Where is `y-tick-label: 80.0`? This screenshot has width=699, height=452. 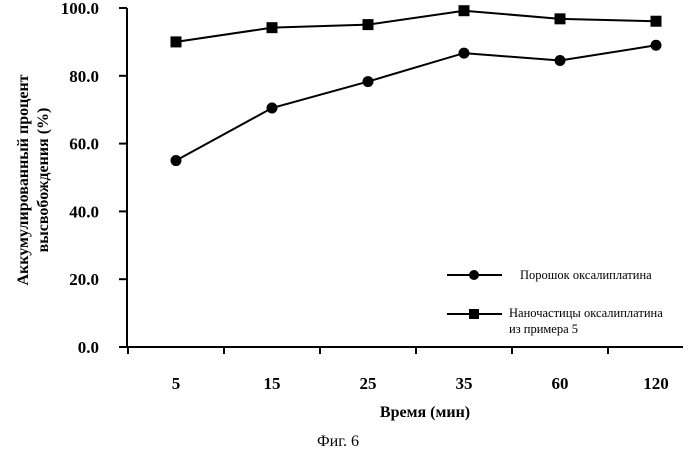 y-tick-label: 80.0 is located at coordinates (84, 76).